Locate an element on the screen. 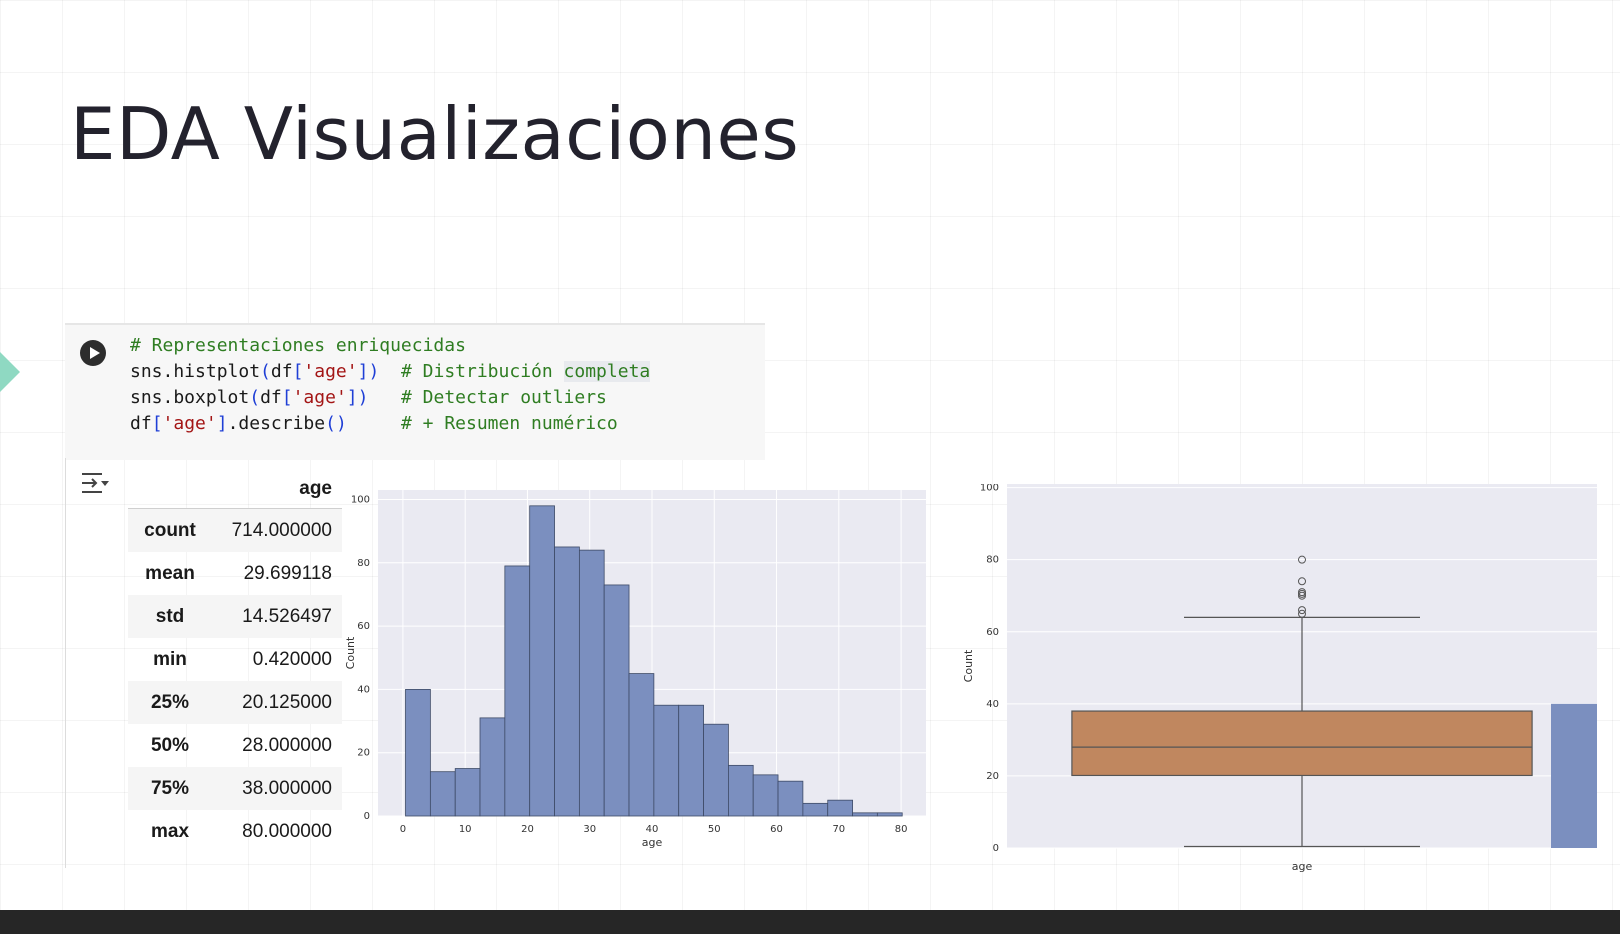  table-cell-value: 80.000000 is located at coordinates (287, 831).